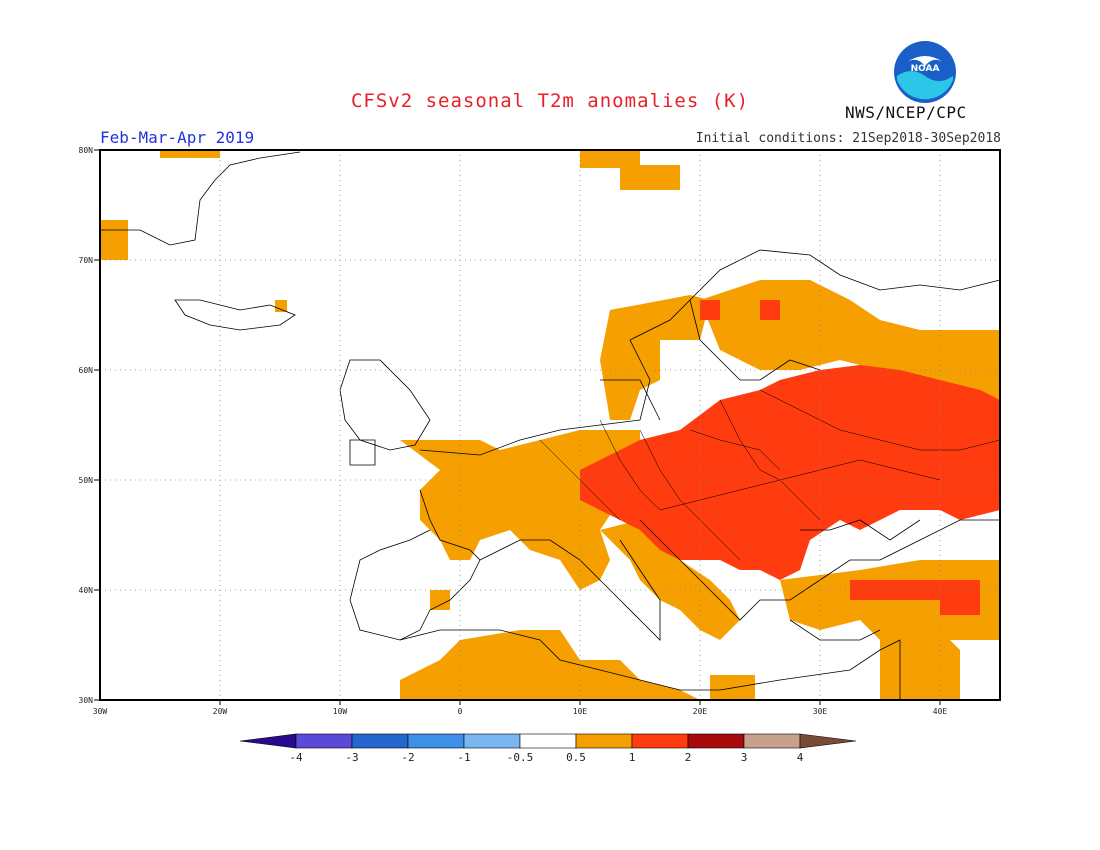 This screenshot has height=850, width=1100. I want to click on latitude-labels: 80N 70N 60N 50N 40N 30N, so click(86, 425).